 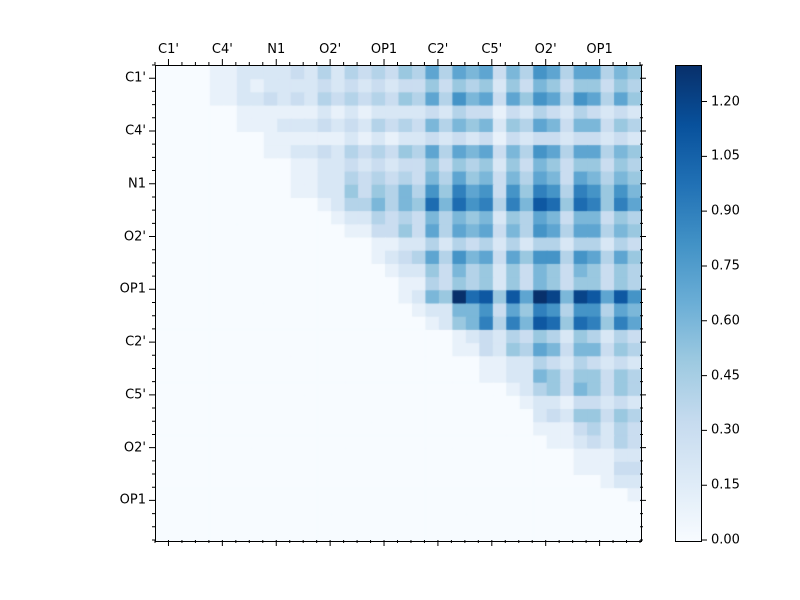 What do you see at coordinates (725, 485) in the screenshot?
I see `colorbar-tick-label: 0.15` at bounding box center [725, 485].